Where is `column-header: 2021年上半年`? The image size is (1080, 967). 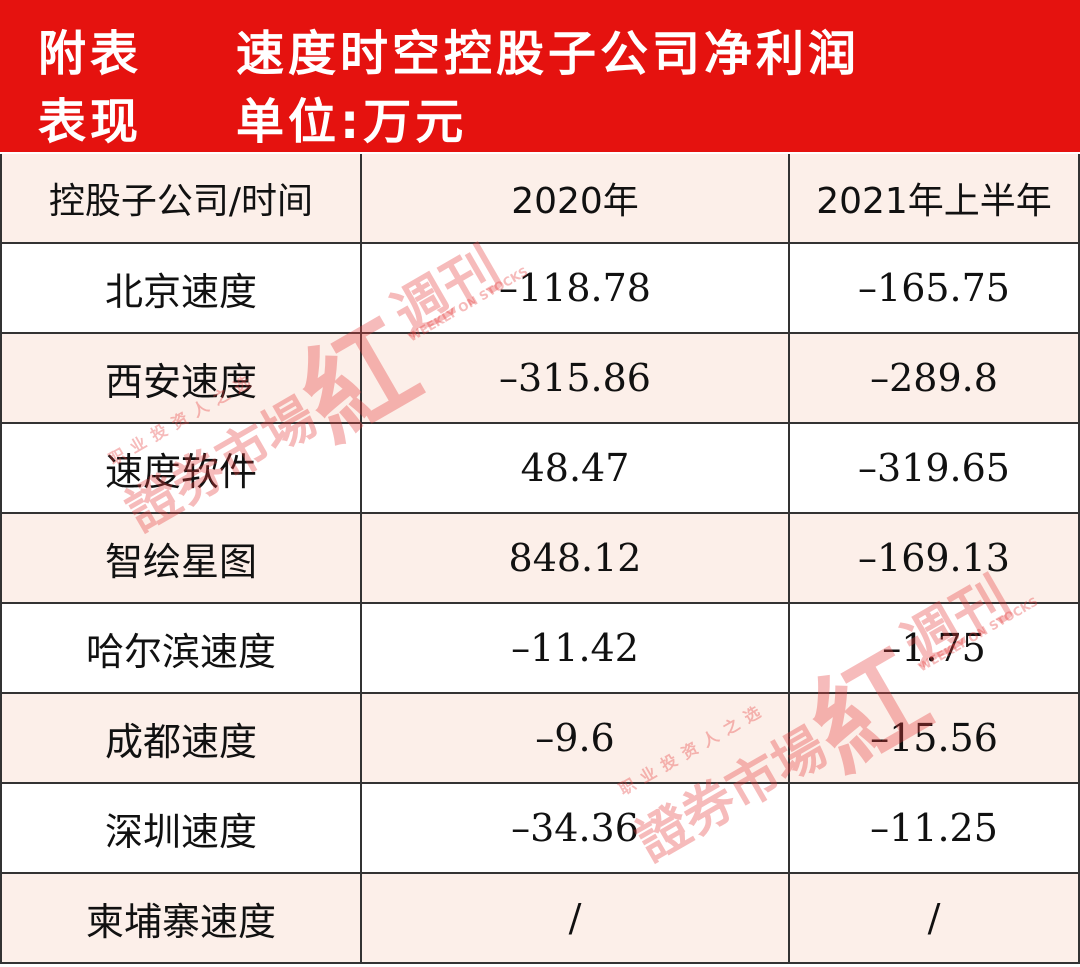
column-header: 2021年上半年 is located at coordinates (935, 199).